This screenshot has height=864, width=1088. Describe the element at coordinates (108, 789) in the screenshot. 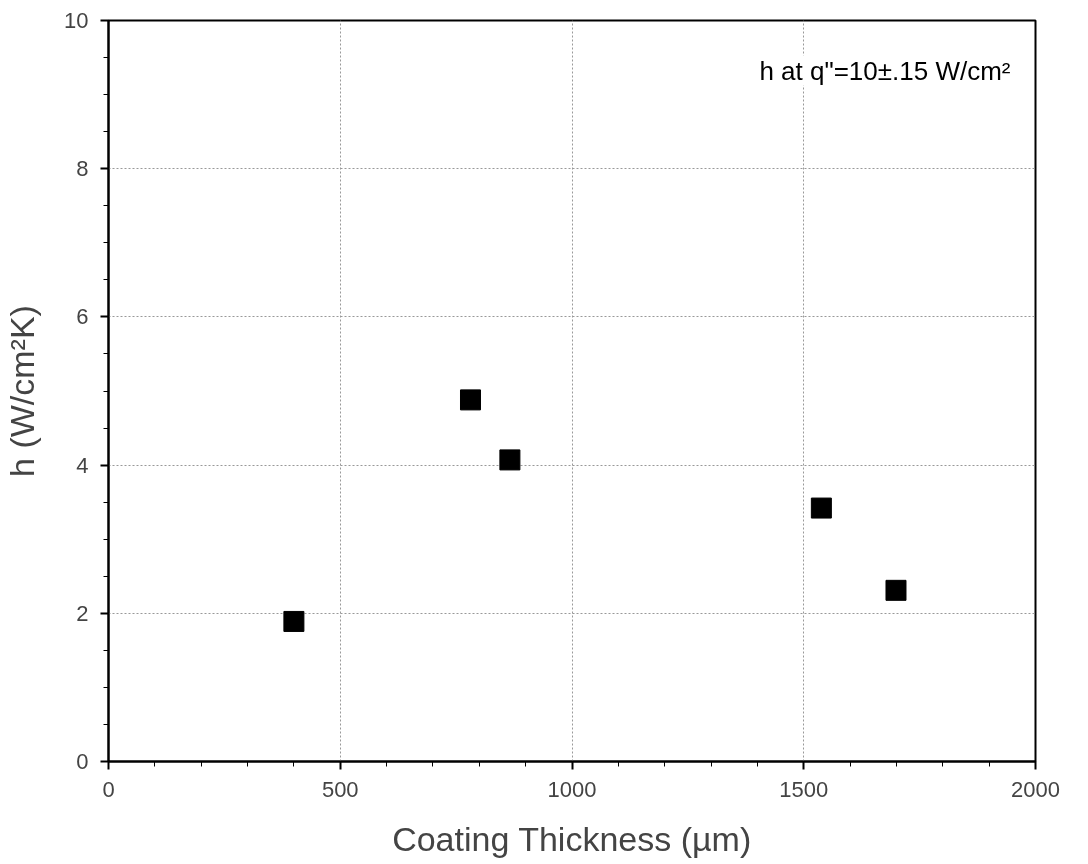

I see `x-tick-label: 0` at that location.